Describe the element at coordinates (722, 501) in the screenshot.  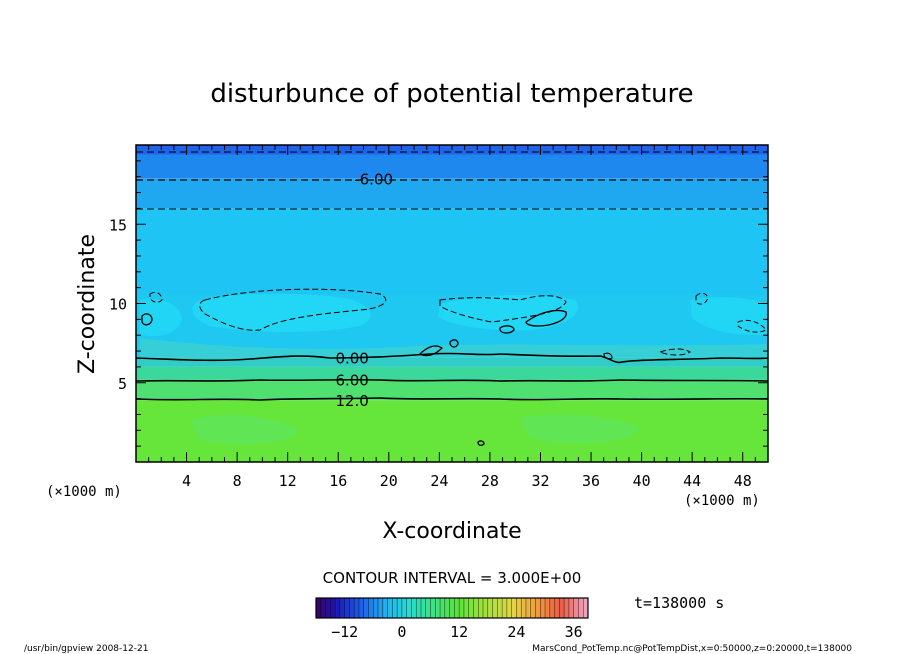
I see `x-axis-unit: (×1000 m)` at that location.